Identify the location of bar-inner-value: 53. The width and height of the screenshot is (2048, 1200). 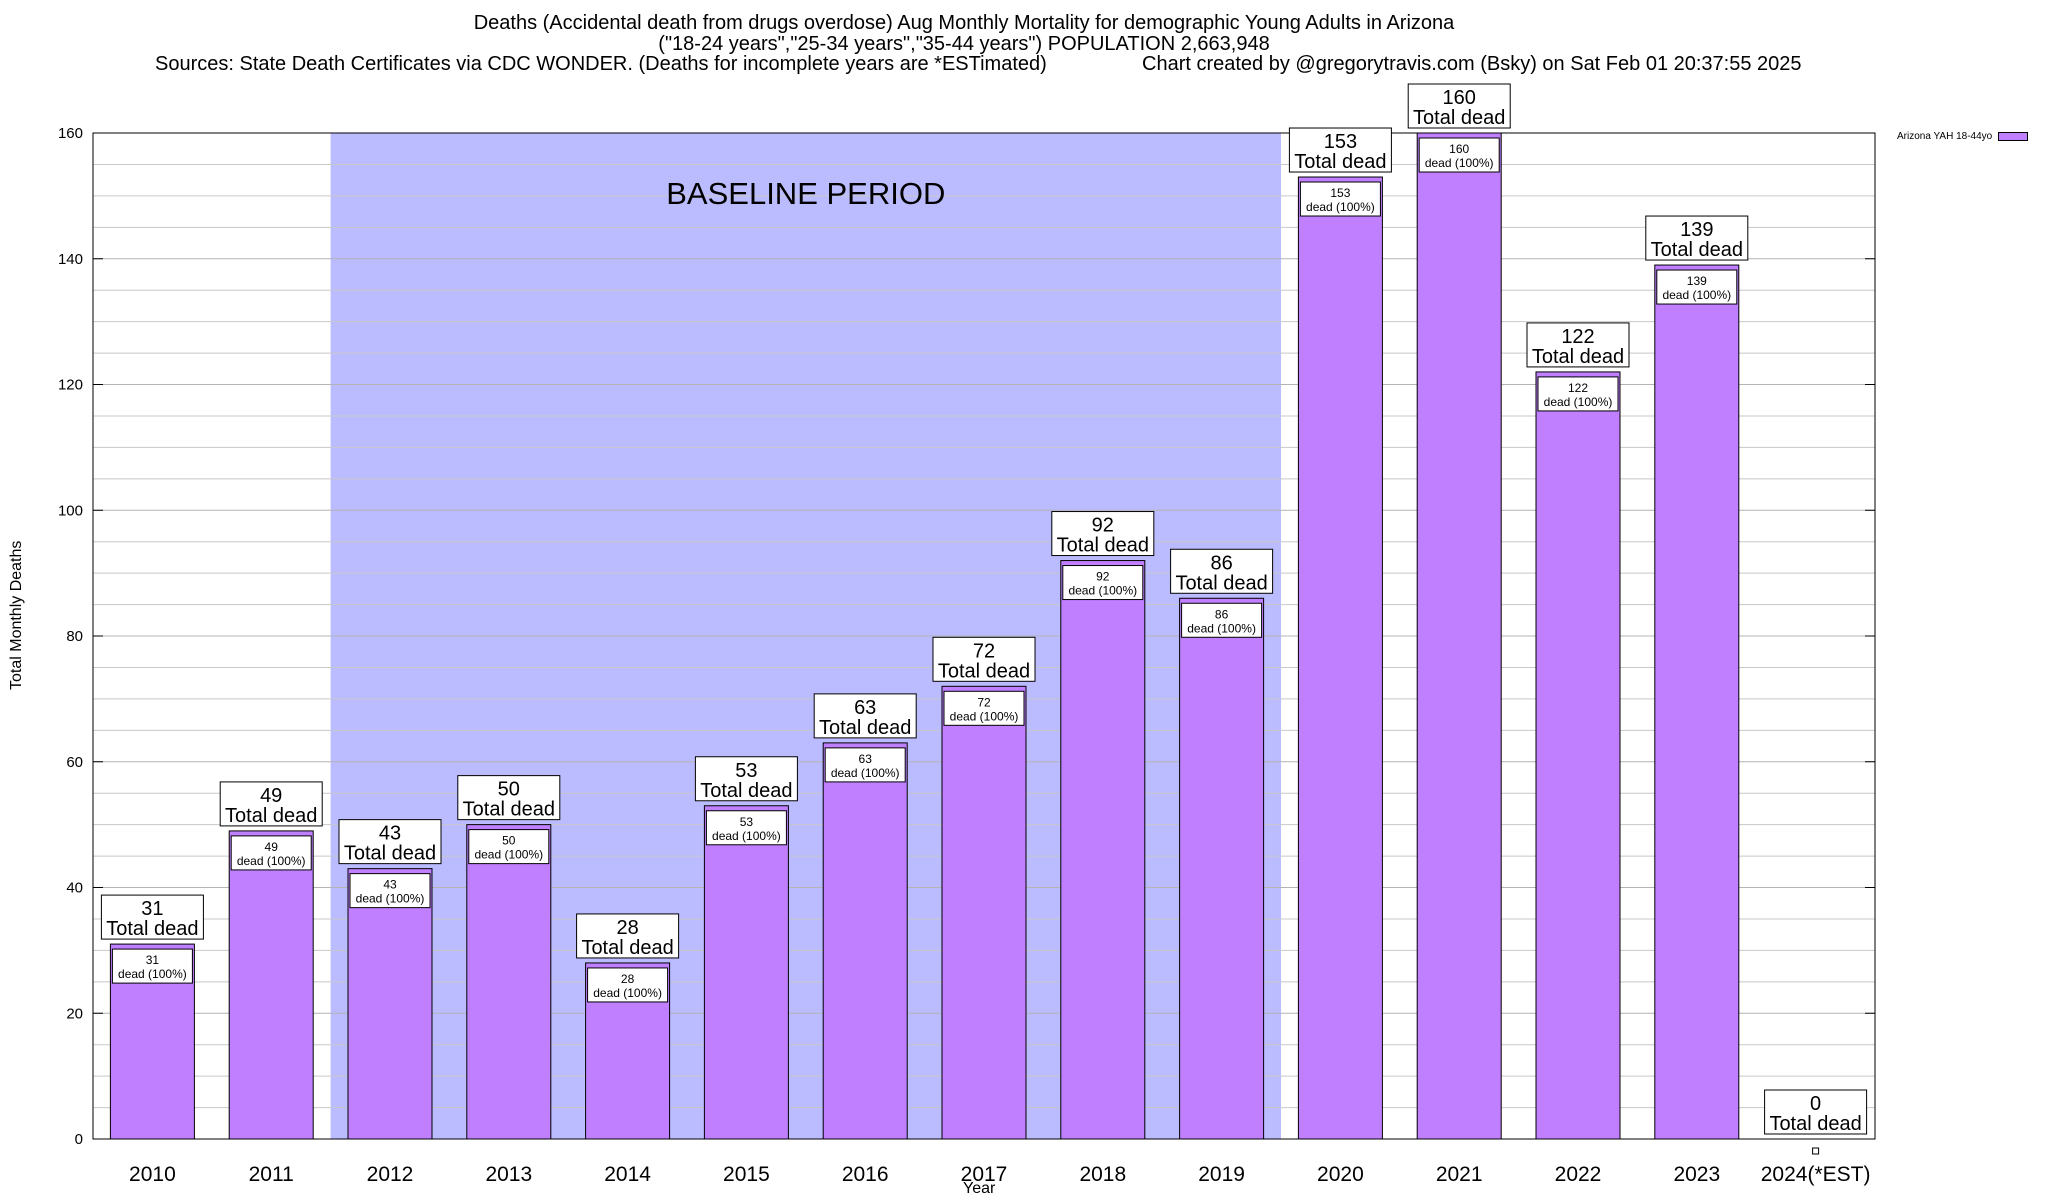
(747, 822).